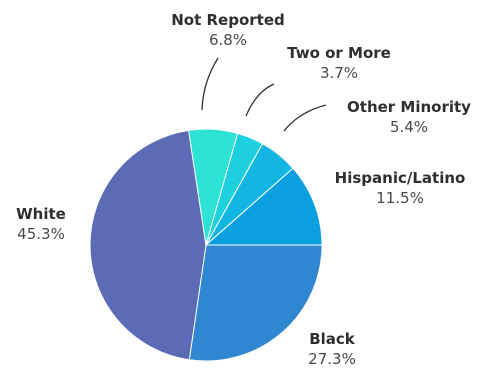 This screenshot has width=489, height=368. Describe the element at coordinates (400, 198) in the screenshot. I see `slice-value-hispanic-latino: 11.5%` at that location.